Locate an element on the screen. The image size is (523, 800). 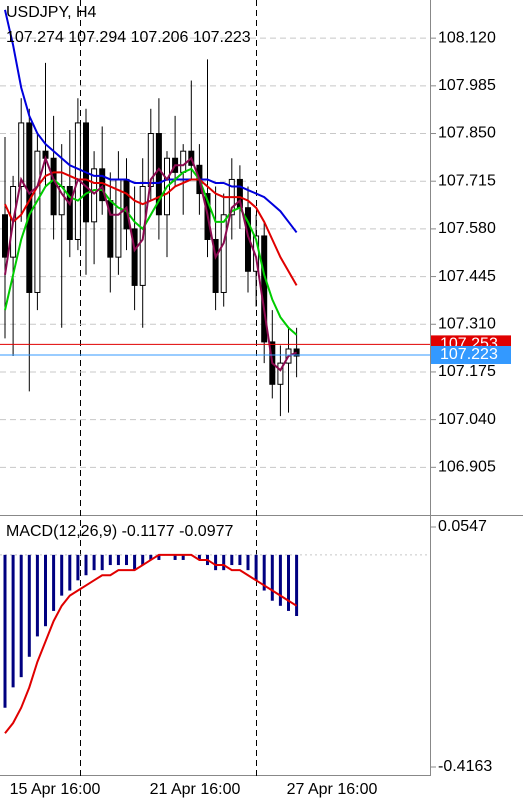
x-tick-label: 15 Apr 16:00 is located at coordinates (55, 789).